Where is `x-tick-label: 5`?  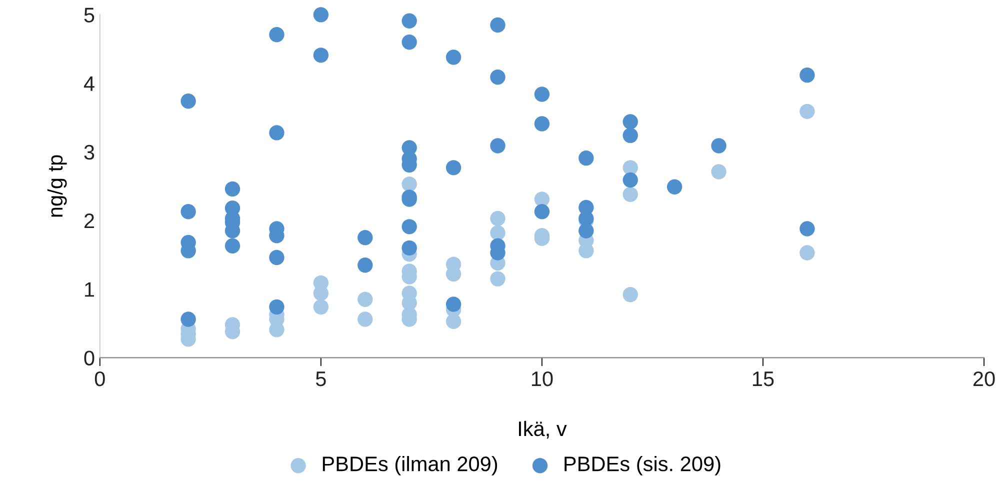 x-tick-label: 5 is located at coordinates (321, 379).